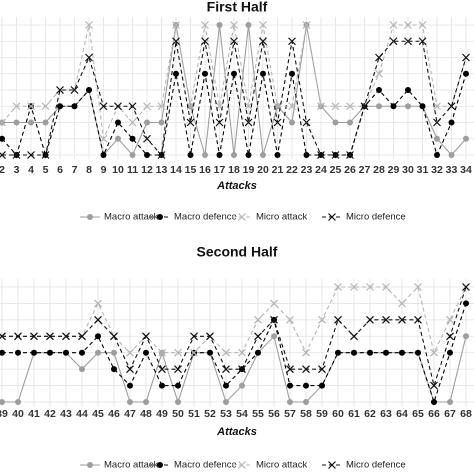 The height and width of the screenshot is (474, 474). I want to click on x-tick-label: 5, so click(46, 170).